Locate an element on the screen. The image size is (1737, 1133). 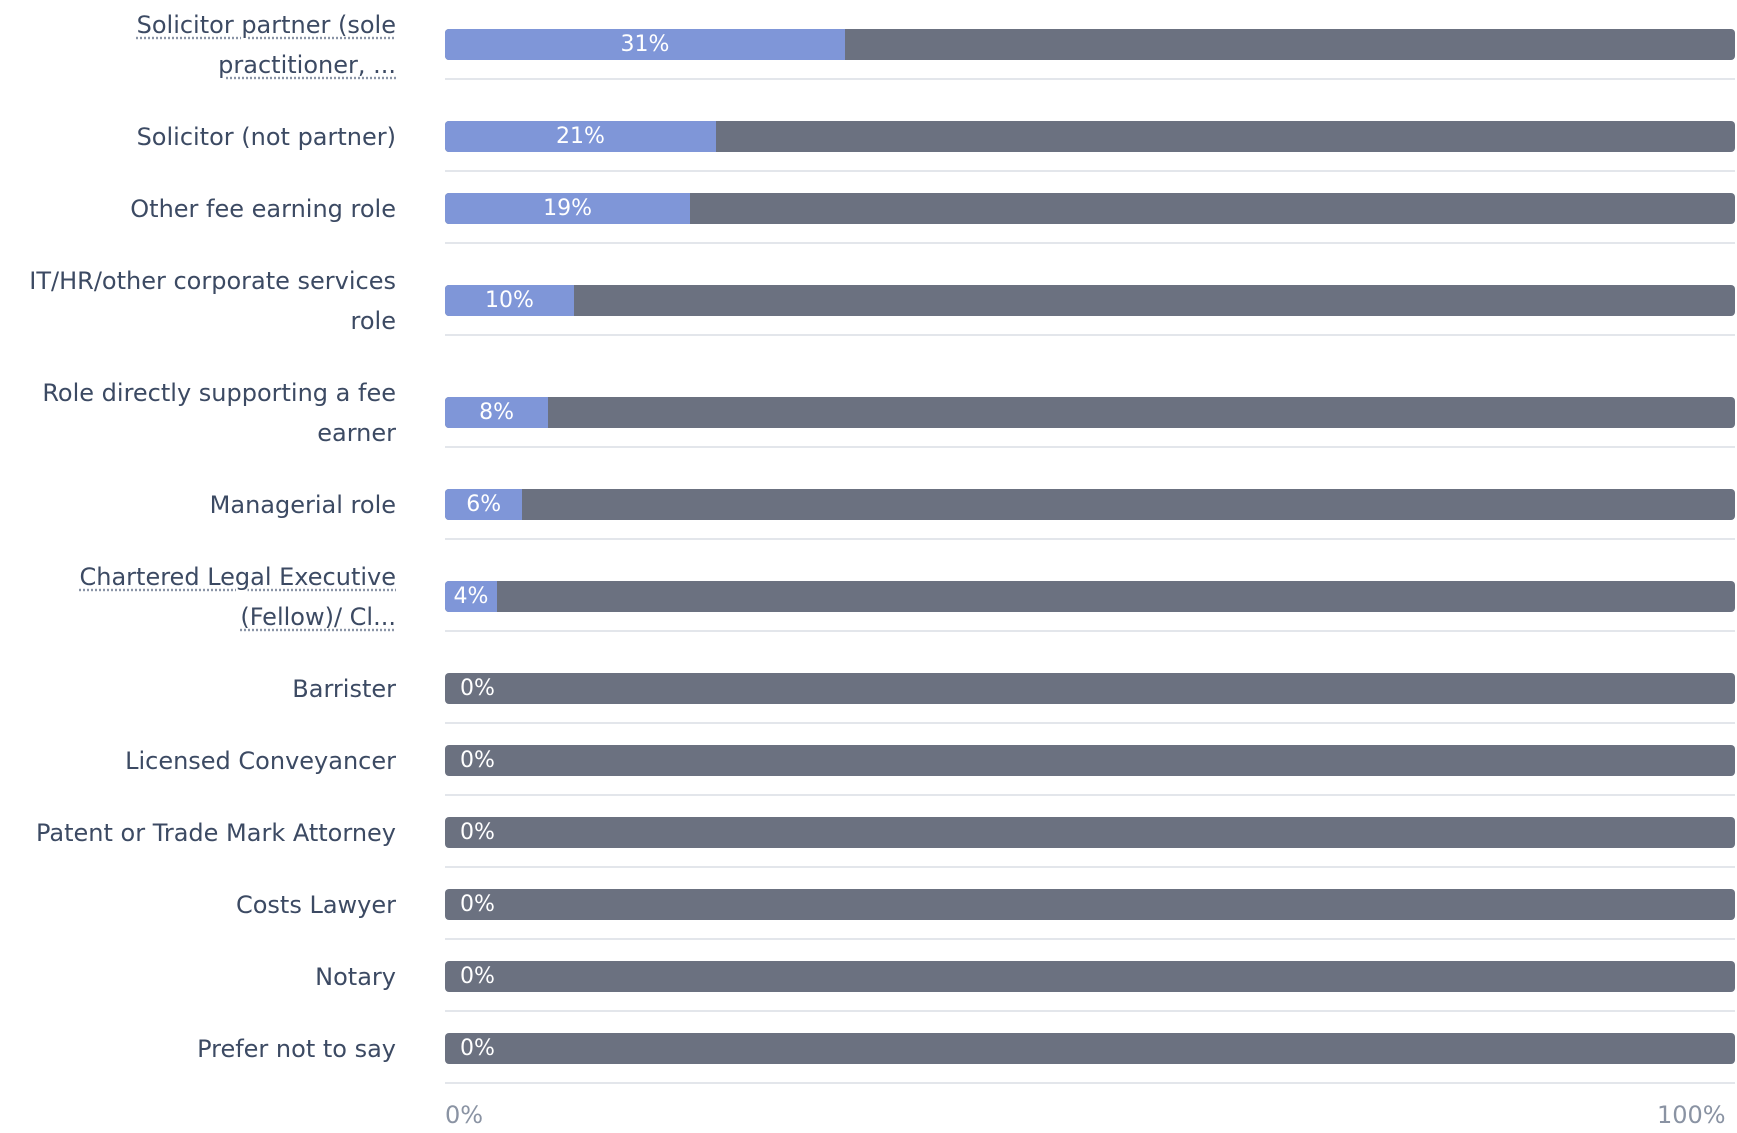
category-label-text: Costs Lawyer is located at coordinates (315, 904).